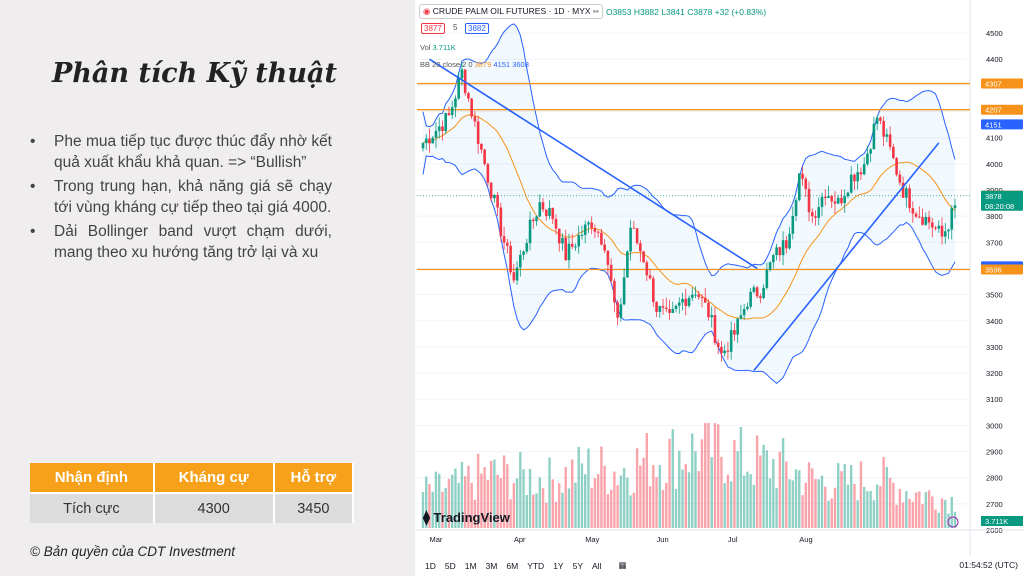 This screenshot has height=576, width=1024. Describe the element at coordinates (558, 565) in the screenshot. I see `timeframe-1y: 1Y` at that location.